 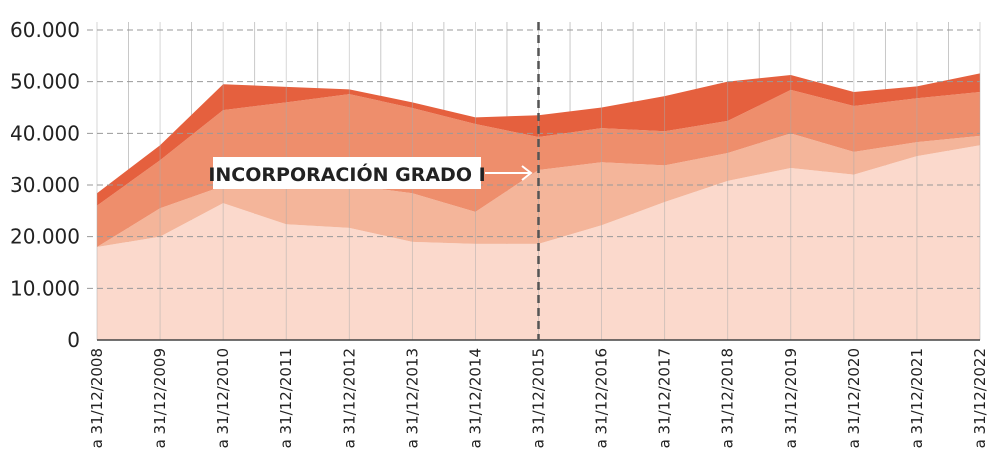 What do you see at coordinates (349, 398) in the screenshot?
I see `x-tick-label: a 31/12/2012` at bounding box center [349, 398].